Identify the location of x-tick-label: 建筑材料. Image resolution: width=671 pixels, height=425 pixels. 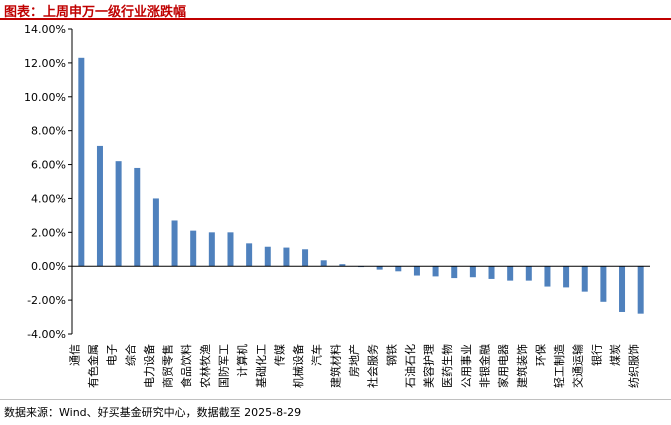
(335, 366).